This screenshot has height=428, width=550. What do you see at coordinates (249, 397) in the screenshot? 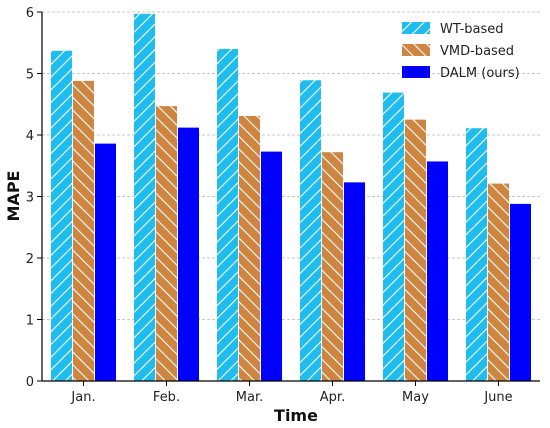
I see `x-tick-label: Mar.` at bounding box center [249, 397].